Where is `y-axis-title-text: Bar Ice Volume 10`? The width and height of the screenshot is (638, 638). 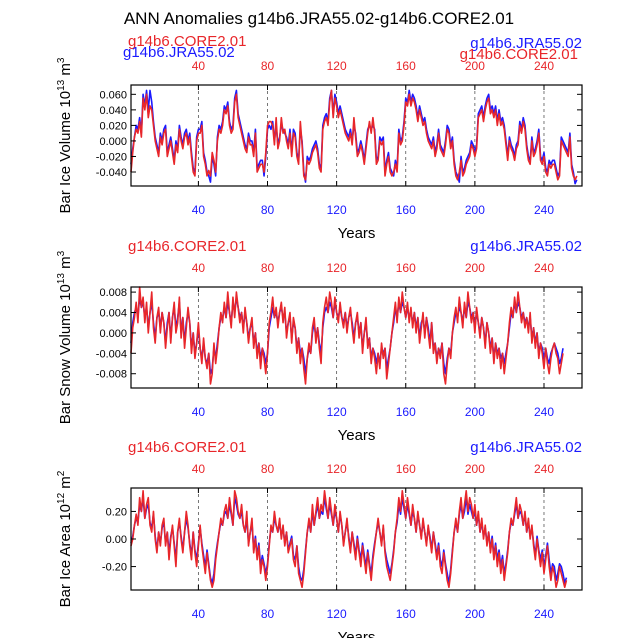
y-axis-title-text: Bar Ice Volume 10 is located at coordinates (65, 152).